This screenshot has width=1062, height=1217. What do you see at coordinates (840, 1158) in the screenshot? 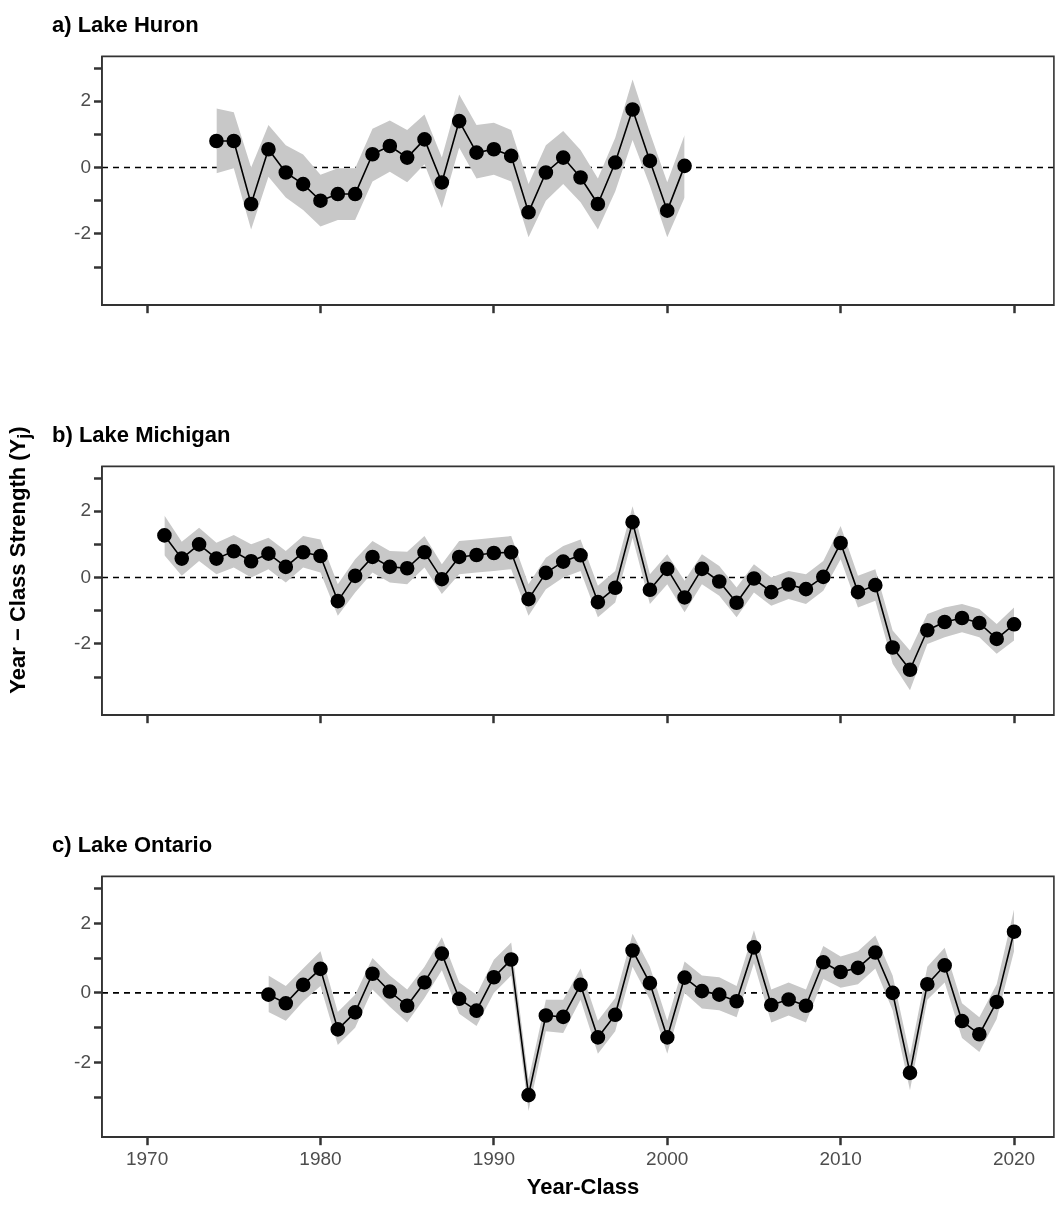
I see `x-tick-label: 2010` at bounding box center [840, 1158].